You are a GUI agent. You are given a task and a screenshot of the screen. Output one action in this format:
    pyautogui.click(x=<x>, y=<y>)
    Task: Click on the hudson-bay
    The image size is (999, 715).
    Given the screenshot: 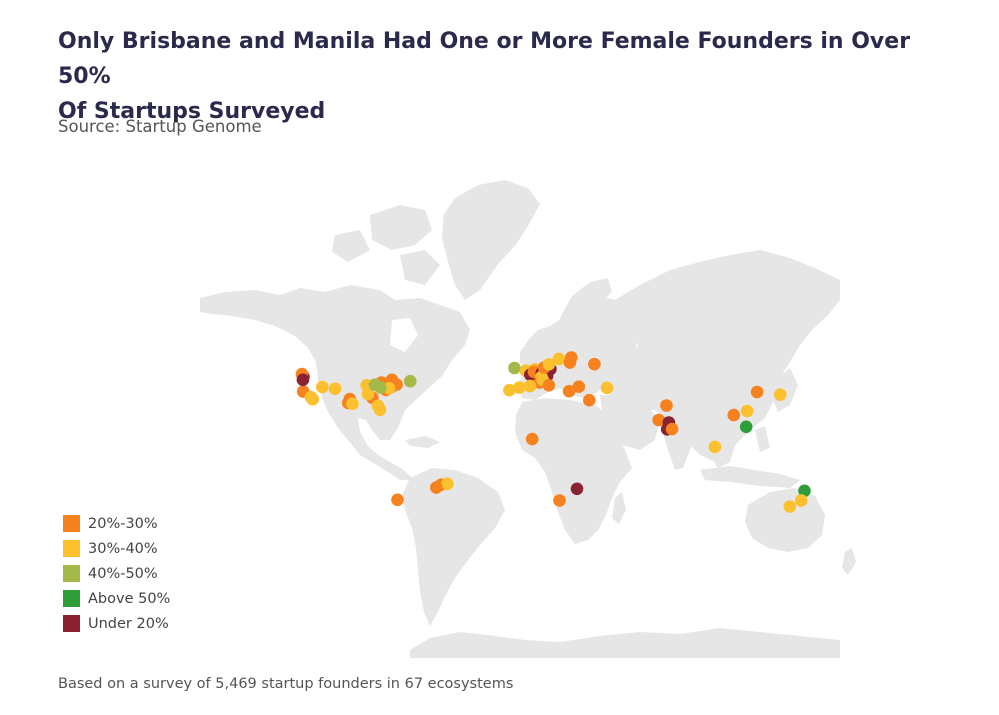 What is the action you would take?
    pyautogui.click(x=404, y=335)
    